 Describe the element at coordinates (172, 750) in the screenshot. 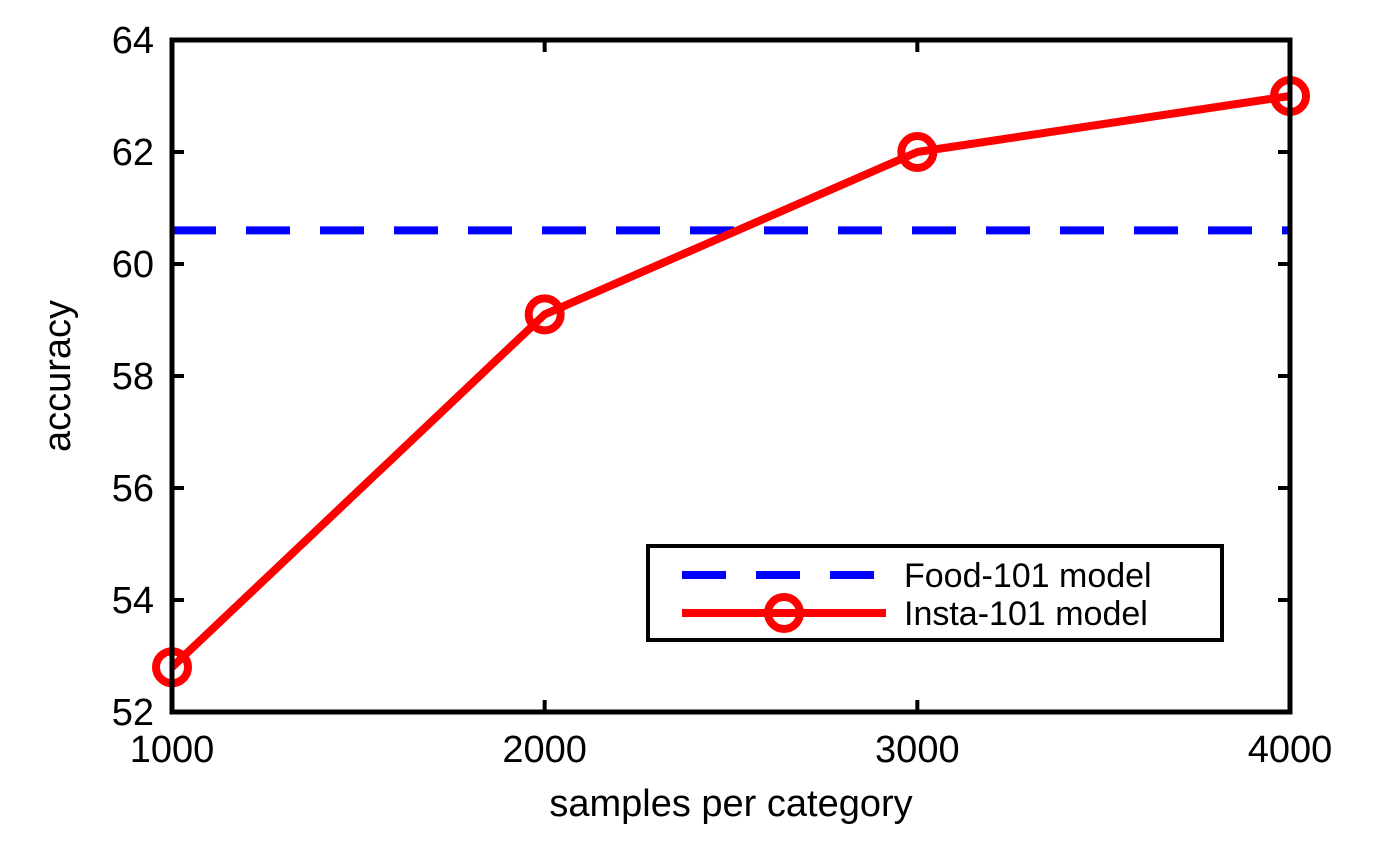

I see `x-tick-label-1000: 1000` at that location.